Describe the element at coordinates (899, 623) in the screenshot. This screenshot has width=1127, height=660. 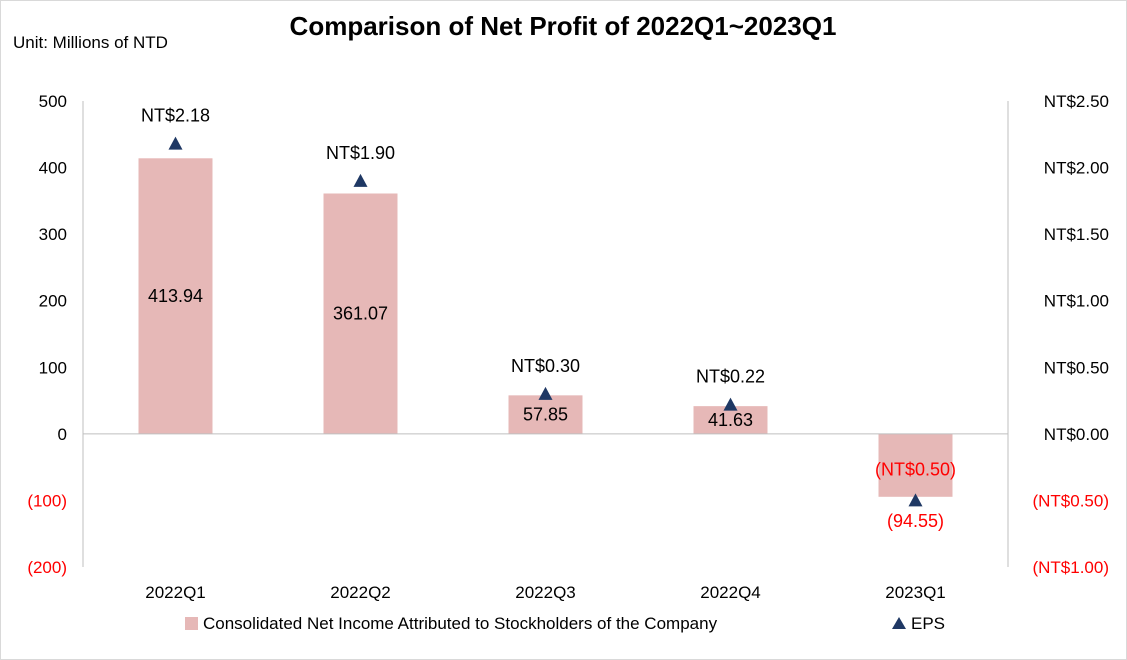
I see `legend-eps-marker` at that location.